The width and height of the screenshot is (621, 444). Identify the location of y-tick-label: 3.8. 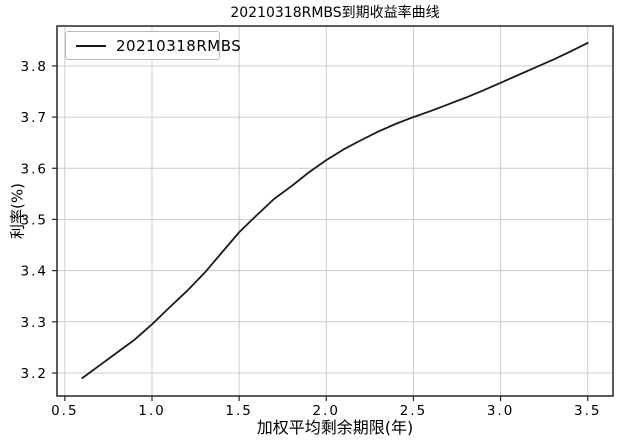
(34, 67).